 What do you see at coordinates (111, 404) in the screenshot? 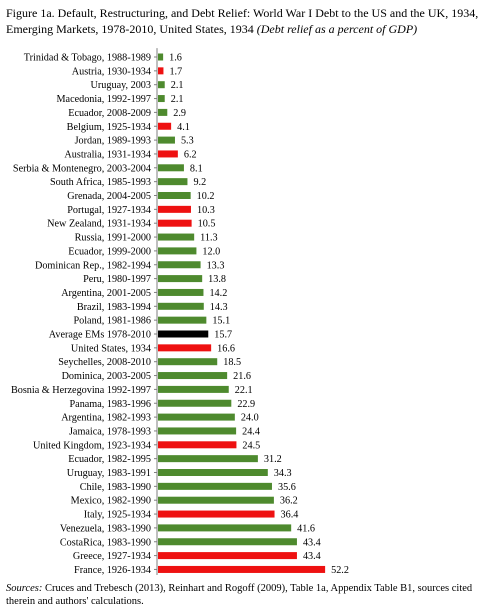
I see `category-label: Panama, 1983-1996` at bounding box center [111, 404].